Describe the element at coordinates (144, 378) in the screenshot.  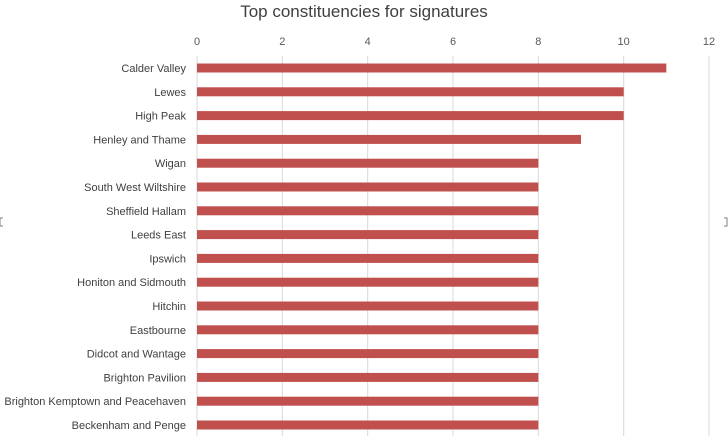
I see `category-label: Brighton Pavilion` at that location.